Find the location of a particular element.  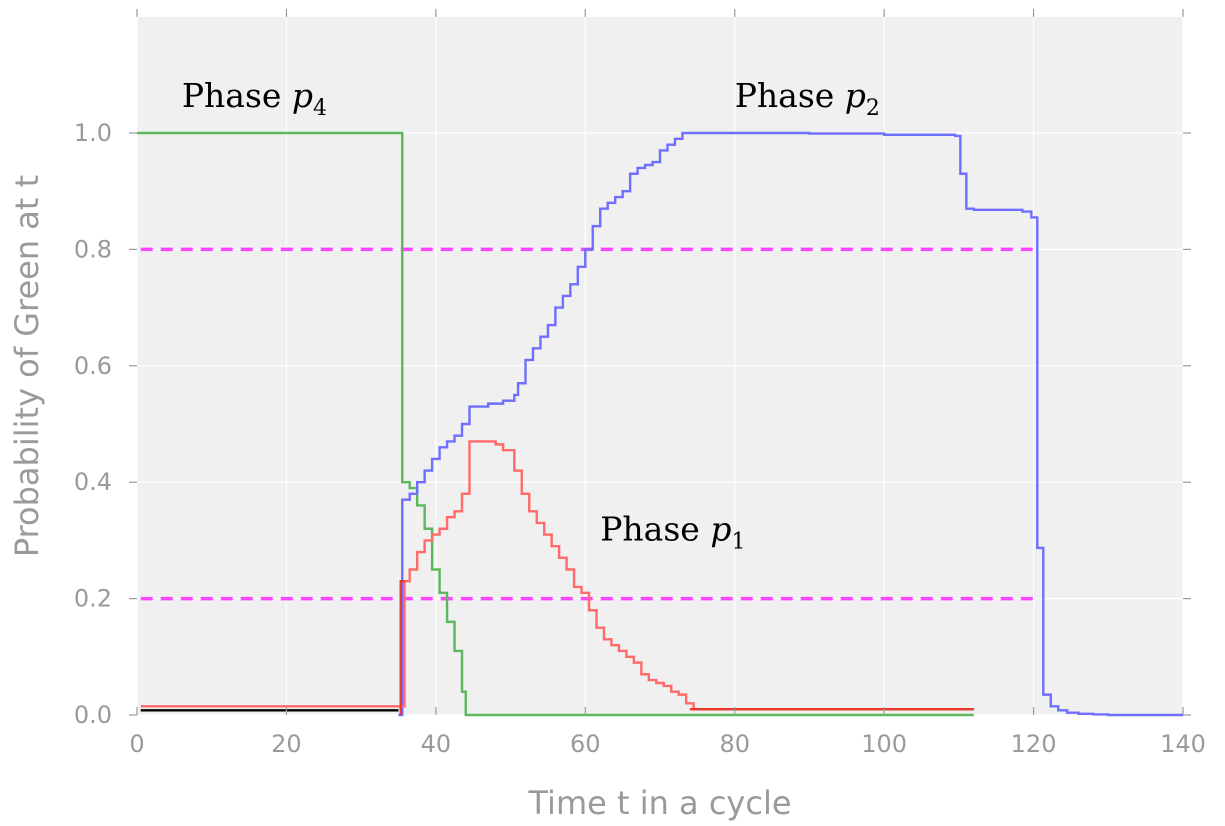

x-tick-label: 0 is located at coordinates (136, 744).